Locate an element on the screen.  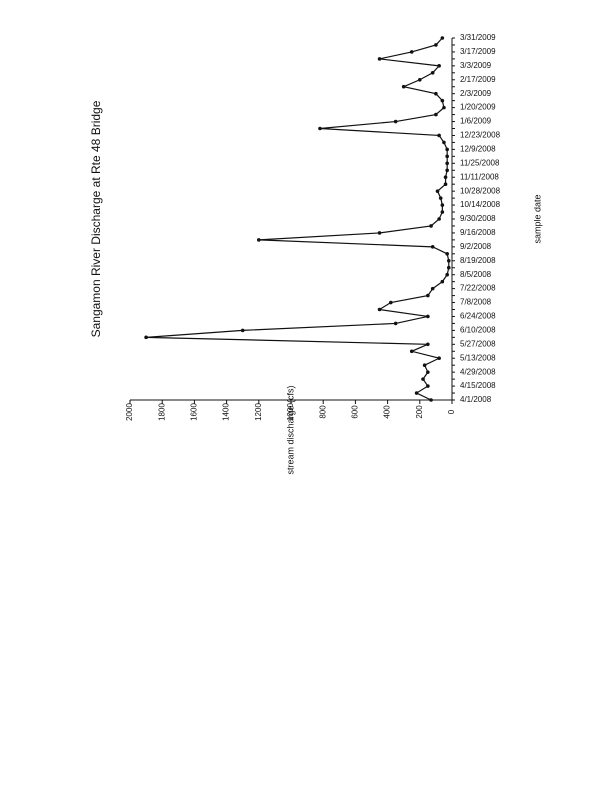
x-tick-label: 12/23/2008 is located at coordinates (480, 135).